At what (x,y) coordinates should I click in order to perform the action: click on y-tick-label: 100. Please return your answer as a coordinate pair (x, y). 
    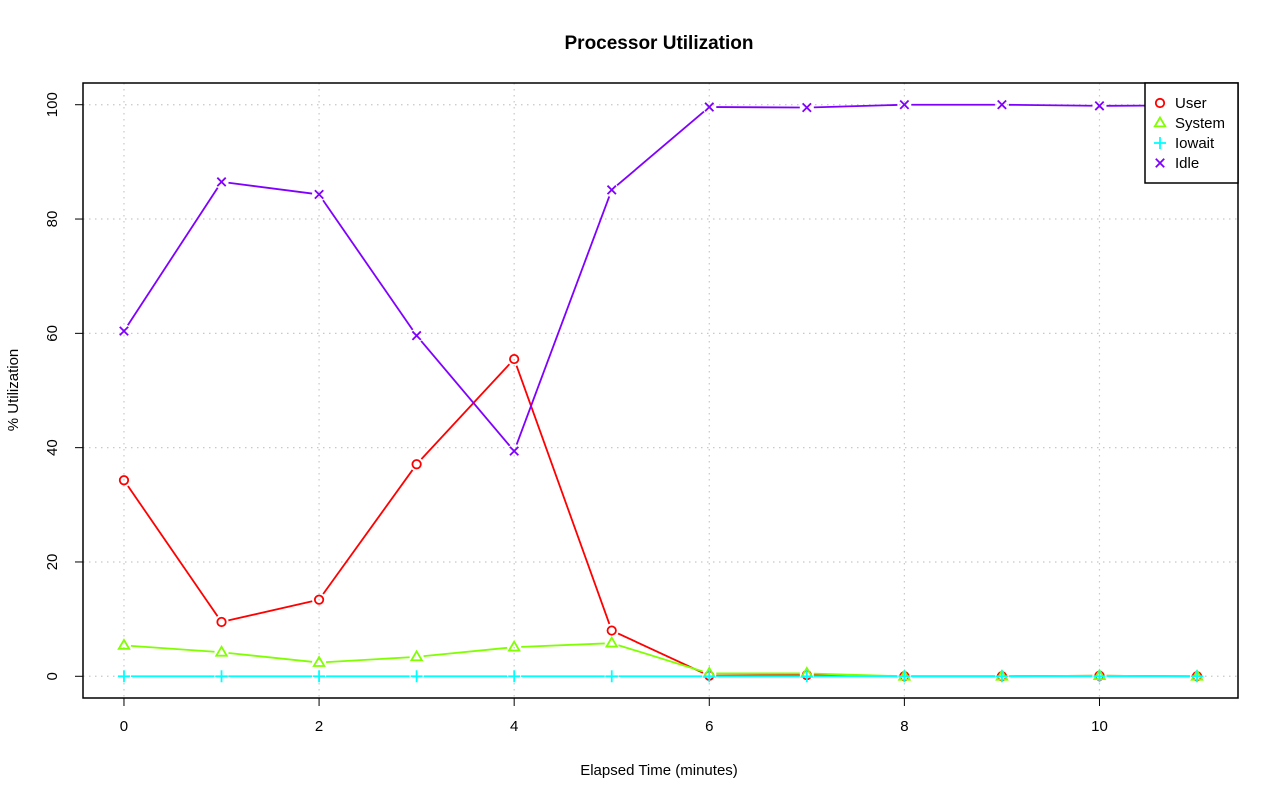
    Looking at the image, I should click on (52, 104).